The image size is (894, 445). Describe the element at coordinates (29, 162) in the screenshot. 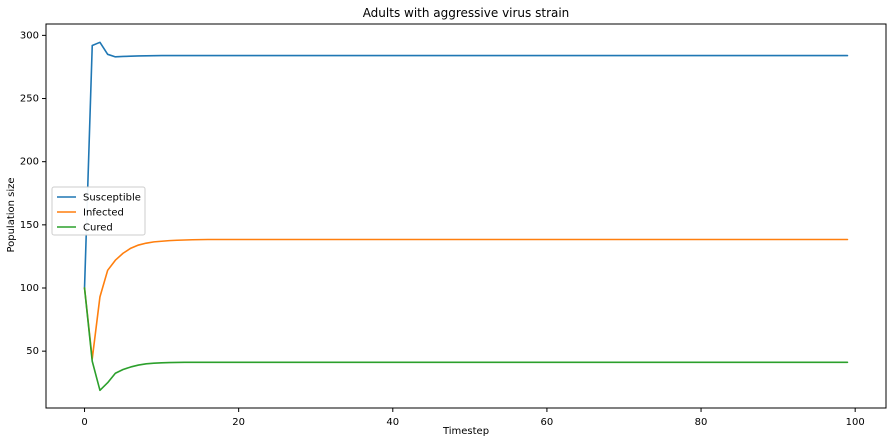

I see `y-tick-label: 200` at that location.